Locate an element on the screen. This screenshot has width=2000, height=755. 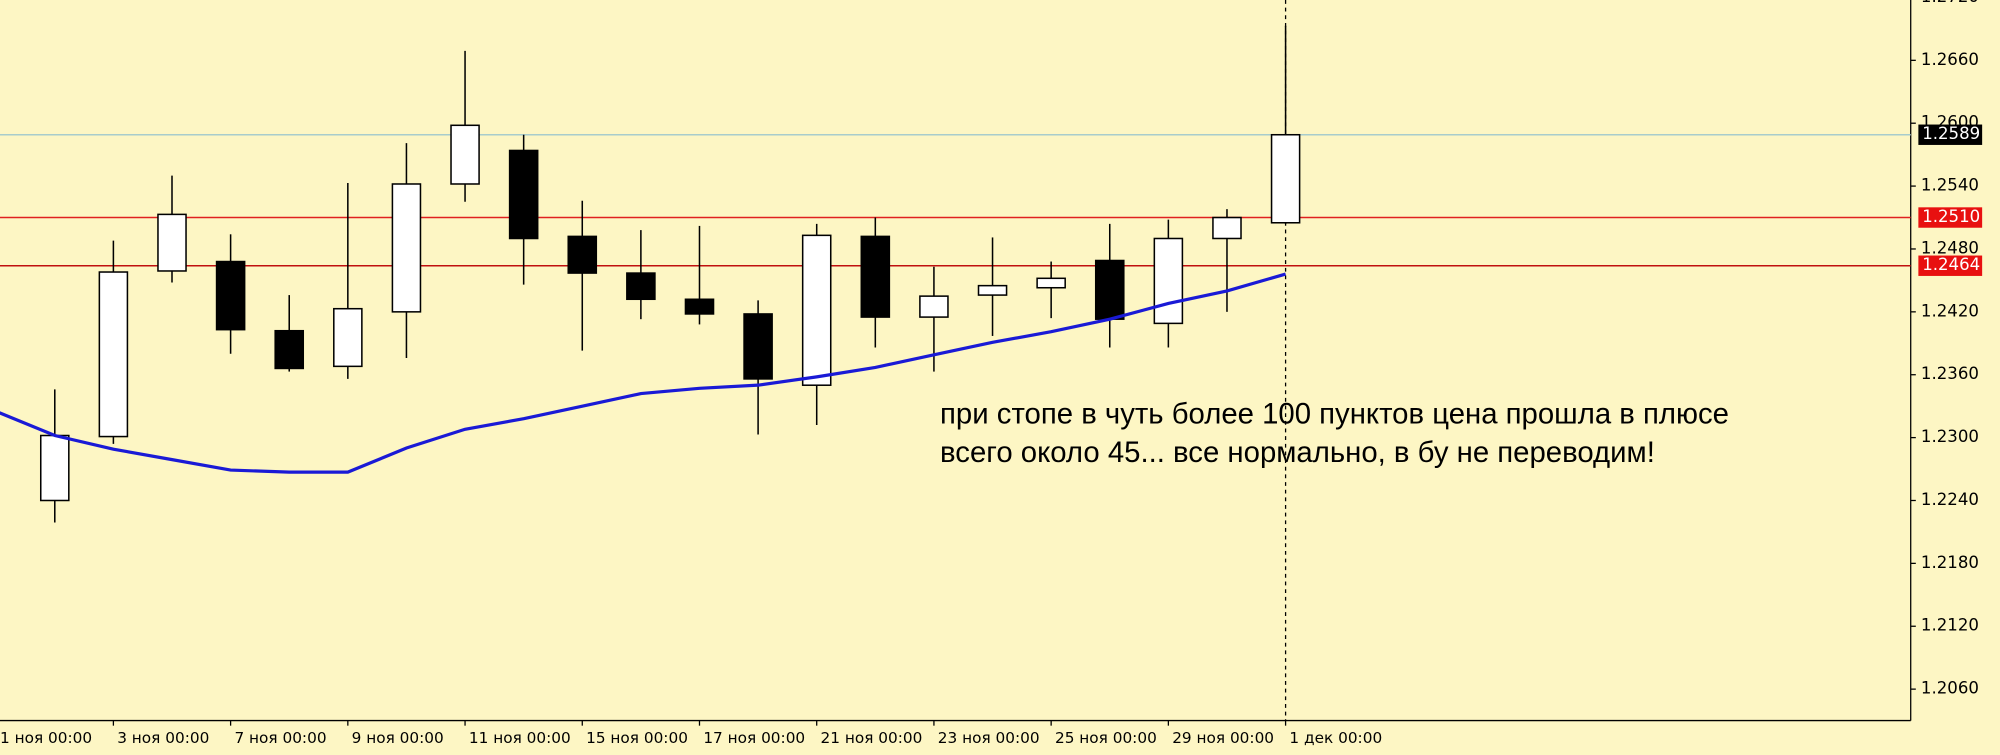
x-tick-label: 25 ноя 00:00 is located at coordinates (1106, 738).